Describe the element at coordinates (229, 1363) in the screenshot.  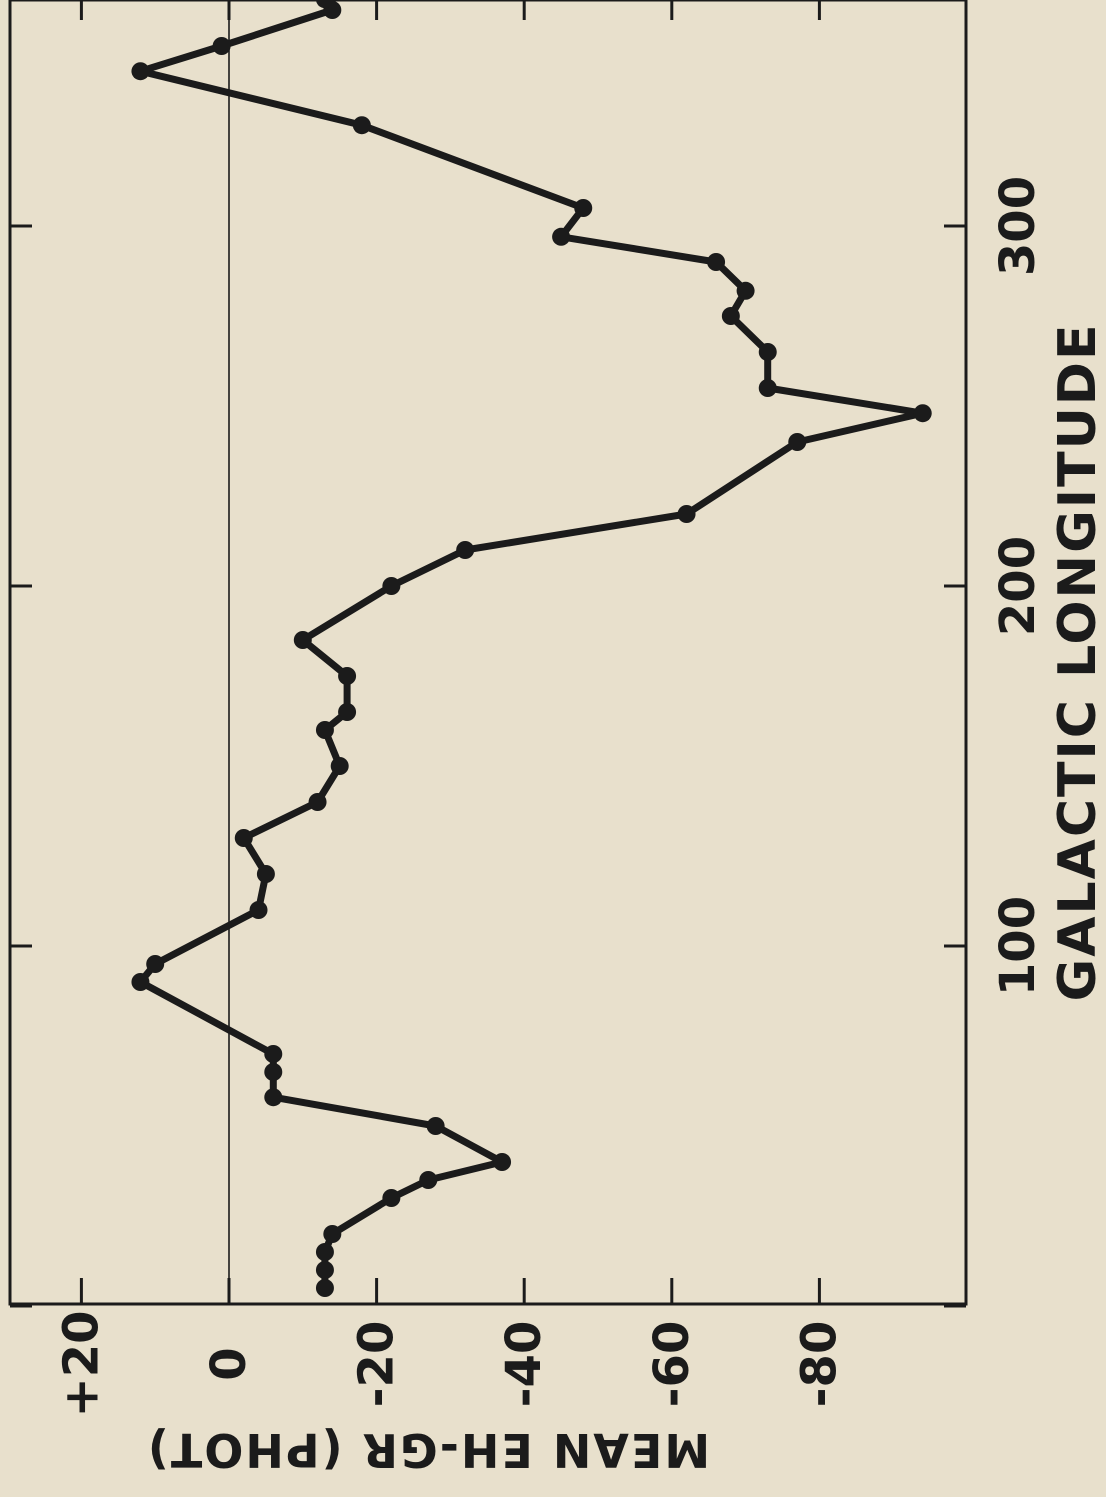
I see `y-tick-label: 0` at that location.